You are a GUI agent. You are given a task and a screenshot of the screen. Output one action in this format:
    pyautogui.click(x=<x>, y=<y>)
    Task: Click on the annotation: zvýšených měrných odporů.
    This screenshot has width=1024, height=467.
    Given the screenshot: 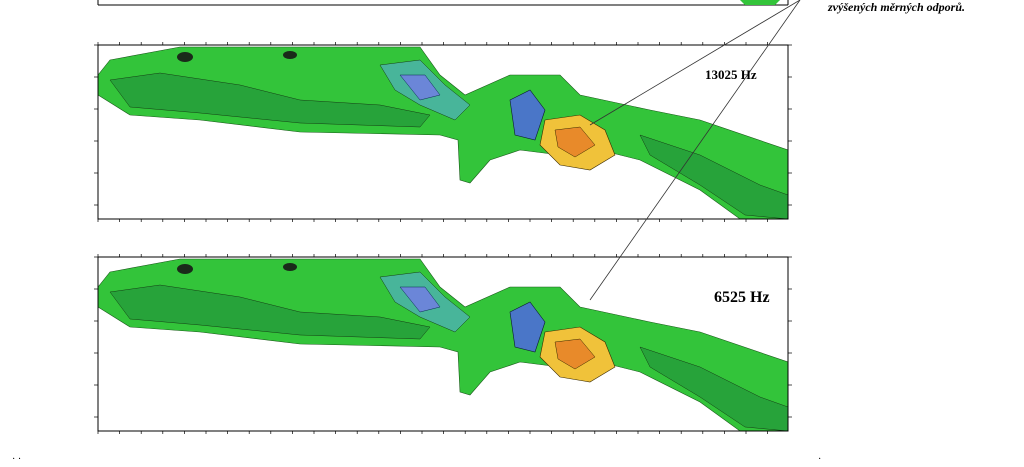 What is the action you would take?
    pyautogui.click(x=896, y=7)
    